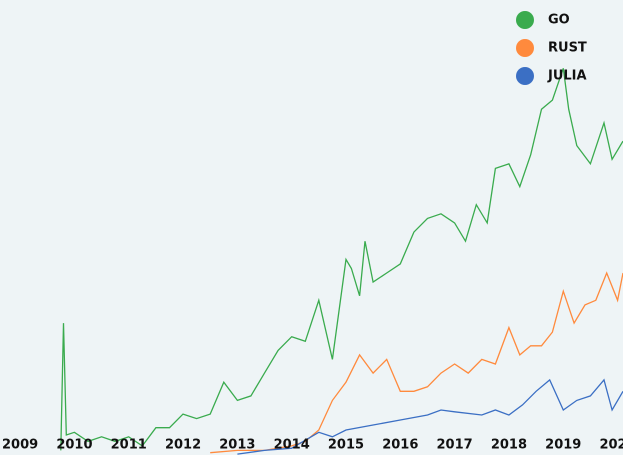  Describe the element at coordinates (346, 445) in the screenshot. I see `x-tick-label: 2015` at that location.